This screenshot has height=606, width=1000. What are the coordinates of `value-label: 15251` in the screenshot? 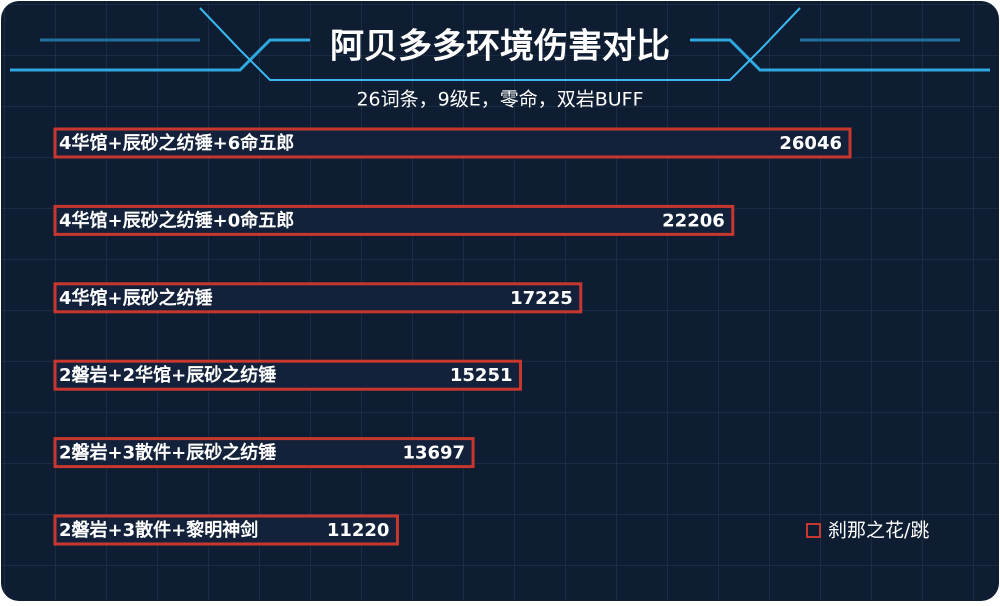 It's located at (481, 375).